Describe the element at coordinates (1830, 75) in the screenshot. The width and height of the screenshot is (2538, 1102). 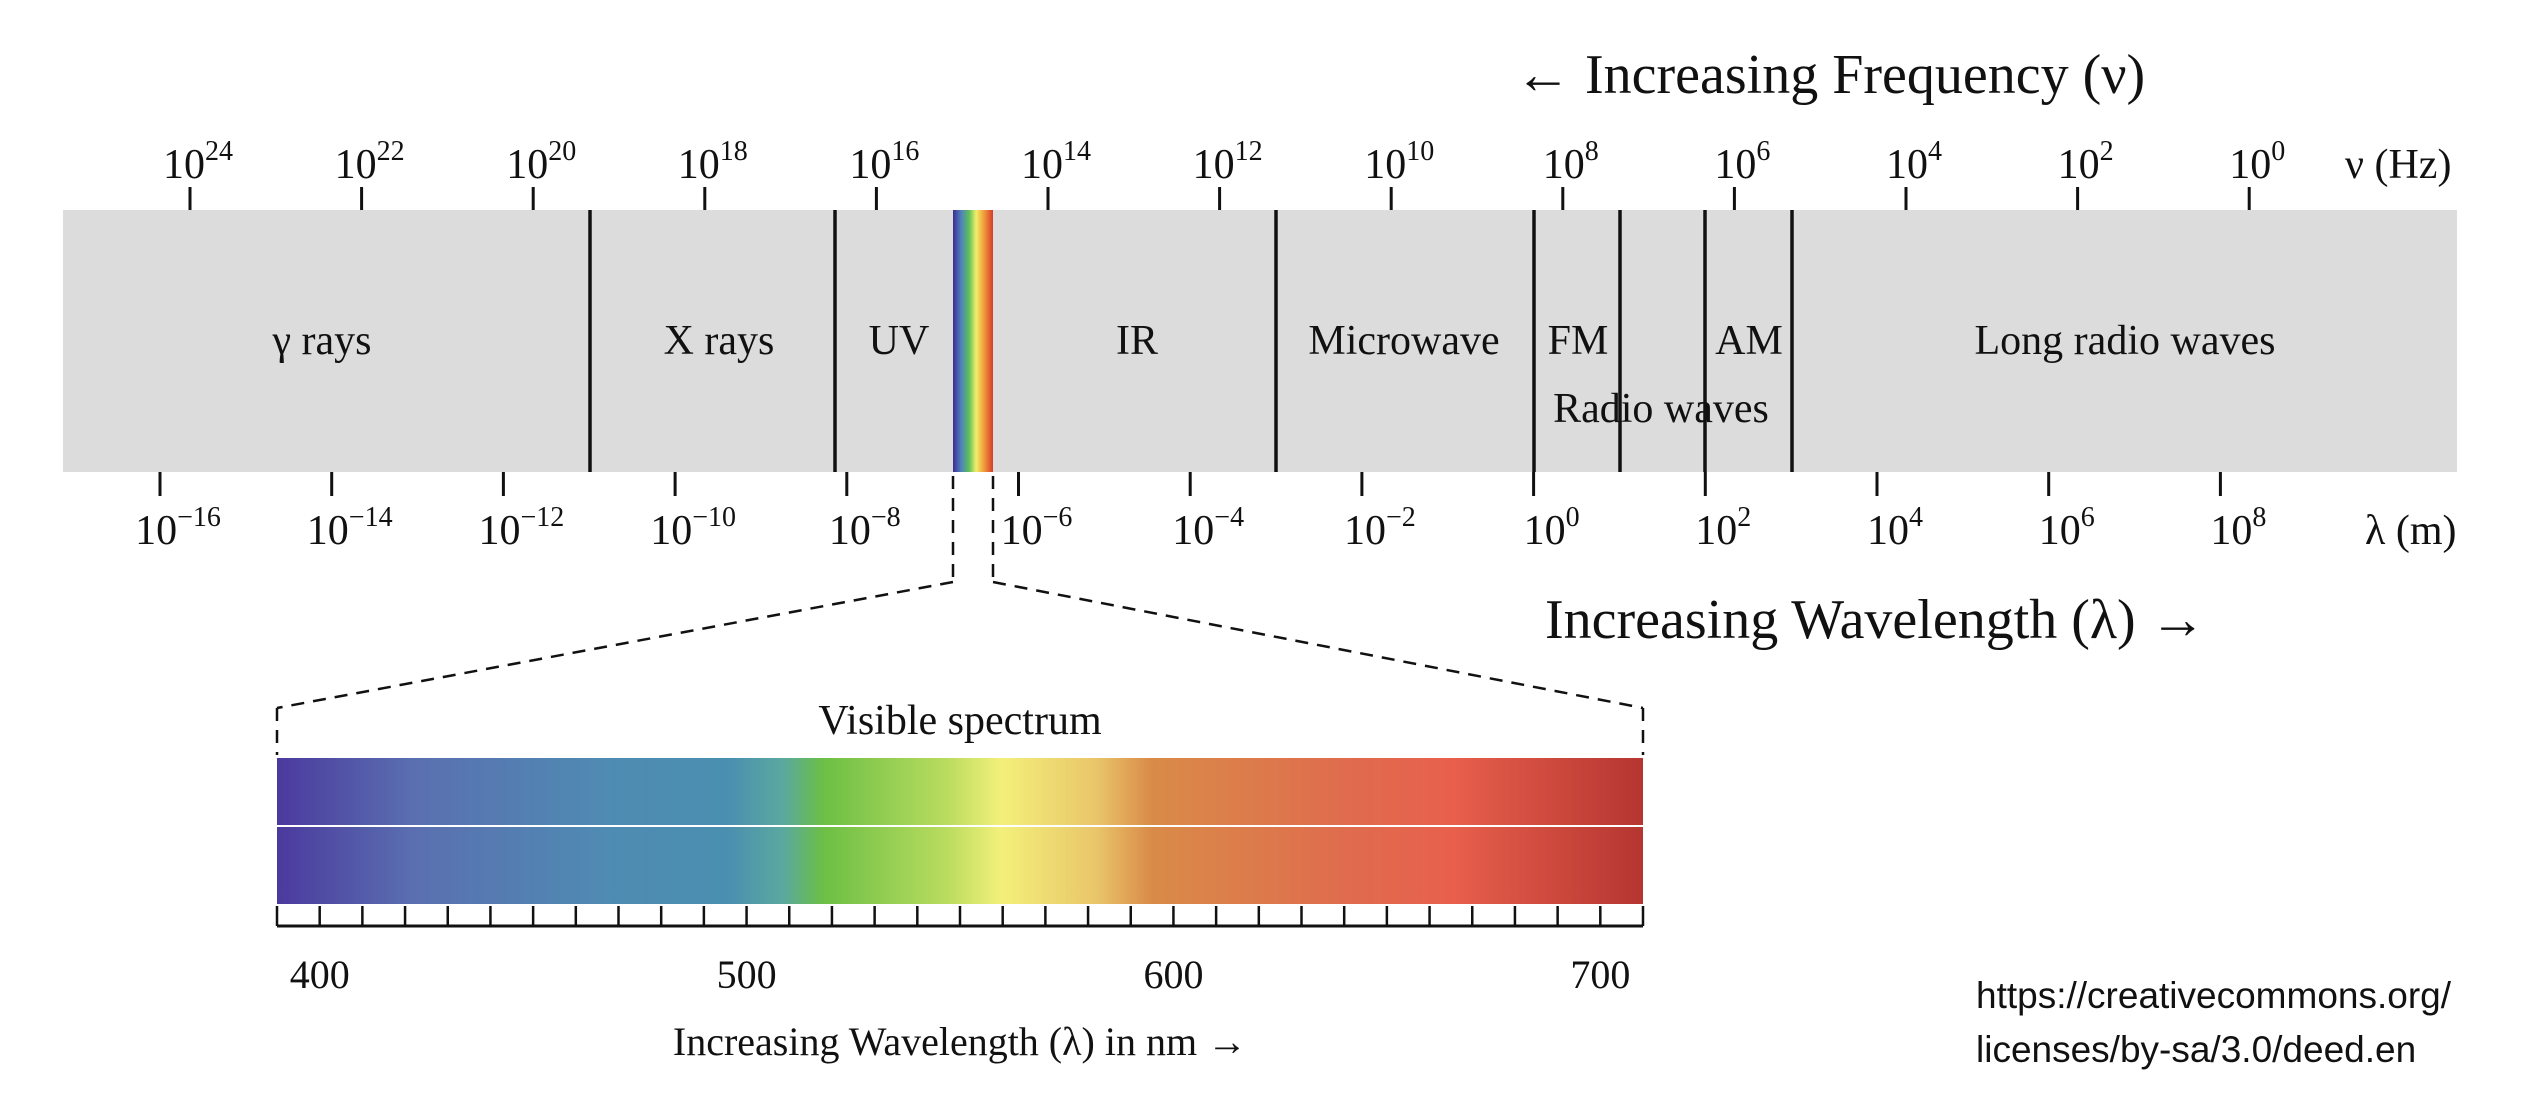
I see `frequency-arrow-label: ← Increasing Frequency (ν)` at that location.